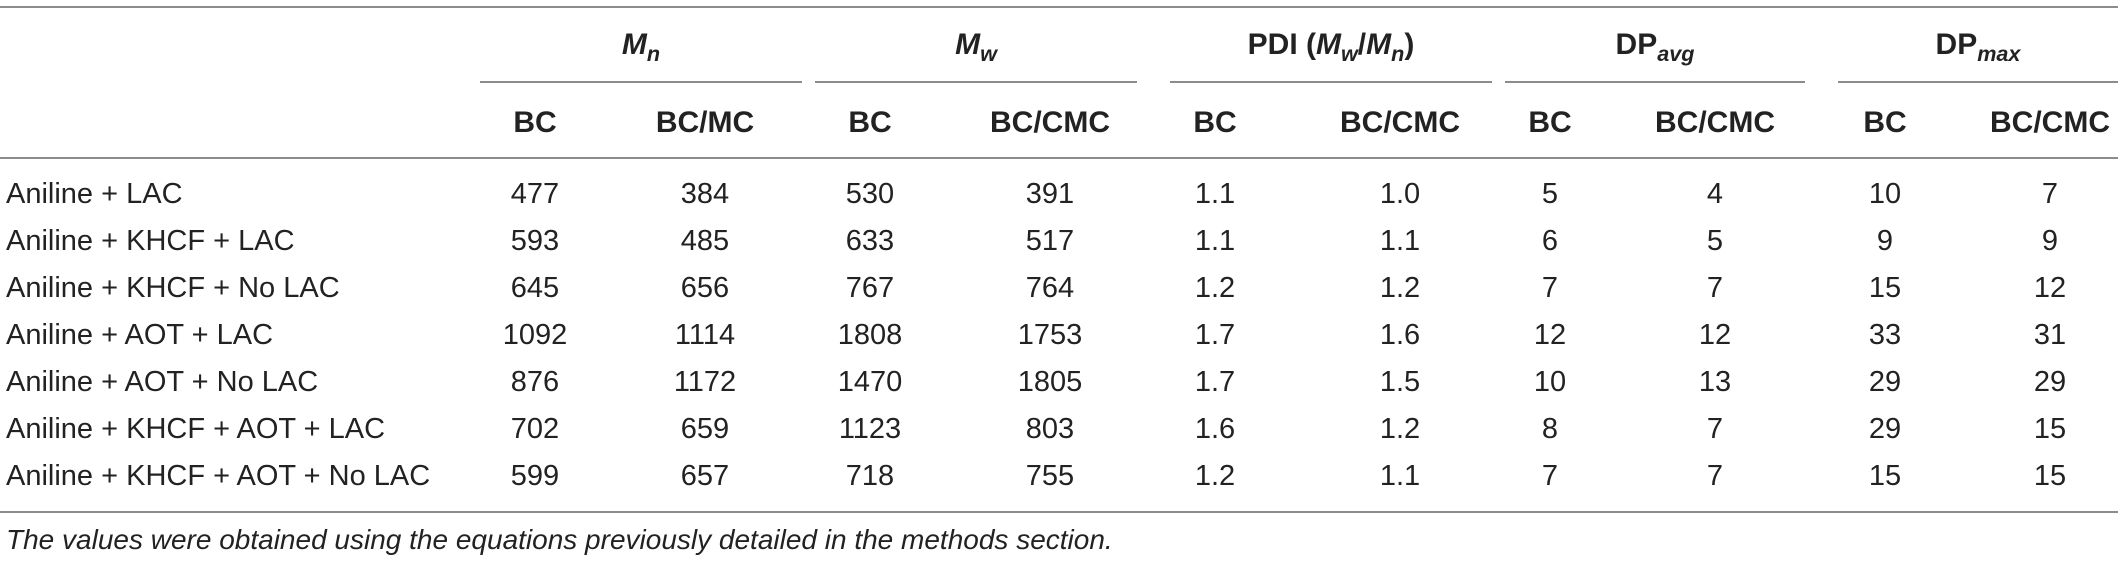  What do you see at coordinates (1050, 288) in the screenshot?
I see `table-cell: 764` at bounding box center [1050, 288].